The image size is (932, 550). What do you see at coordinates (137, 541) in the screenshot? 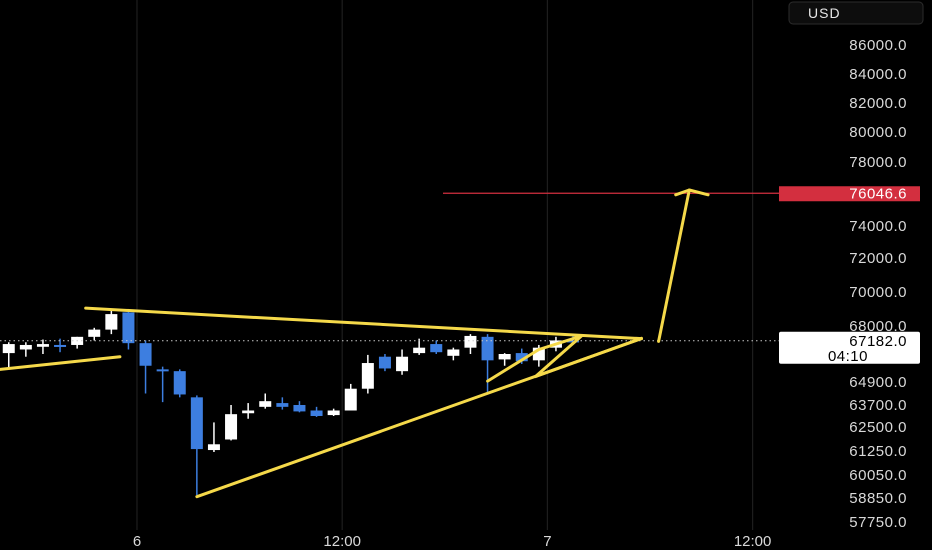
I see `x-tick-label-0: 6` at bounding box center [137, 541].